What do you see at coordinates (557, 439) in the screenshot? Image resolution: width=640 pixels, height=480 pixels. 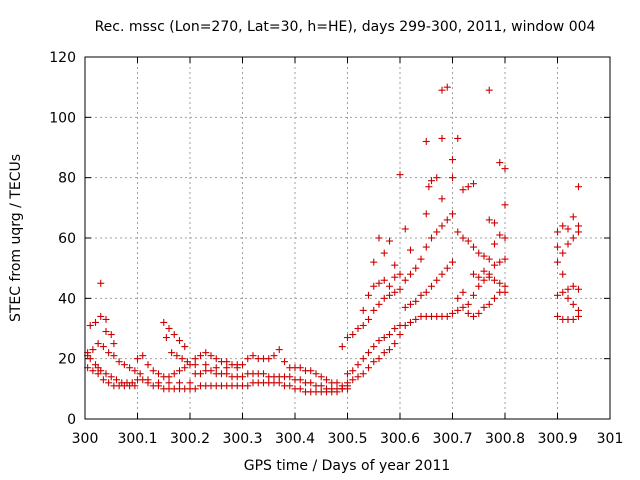 I see `x-tick-label: 300.9` at bounding box center [557, 439].